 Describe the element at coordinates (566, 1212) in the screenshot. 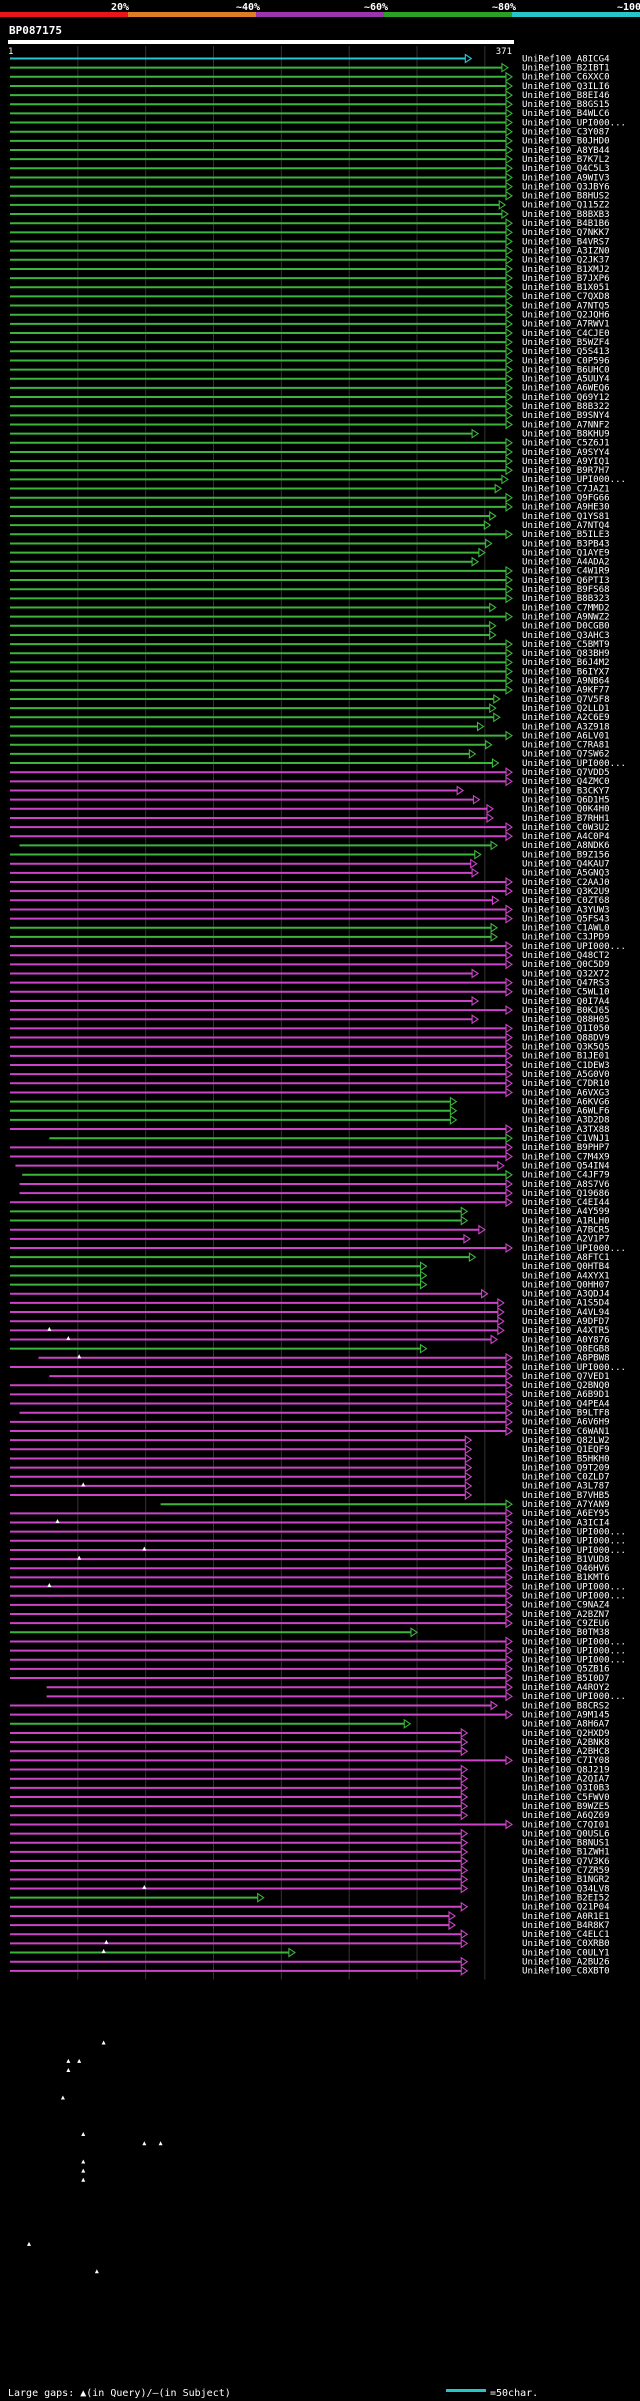

I see `hit-label: UniRef100_A4Y599` at that location.